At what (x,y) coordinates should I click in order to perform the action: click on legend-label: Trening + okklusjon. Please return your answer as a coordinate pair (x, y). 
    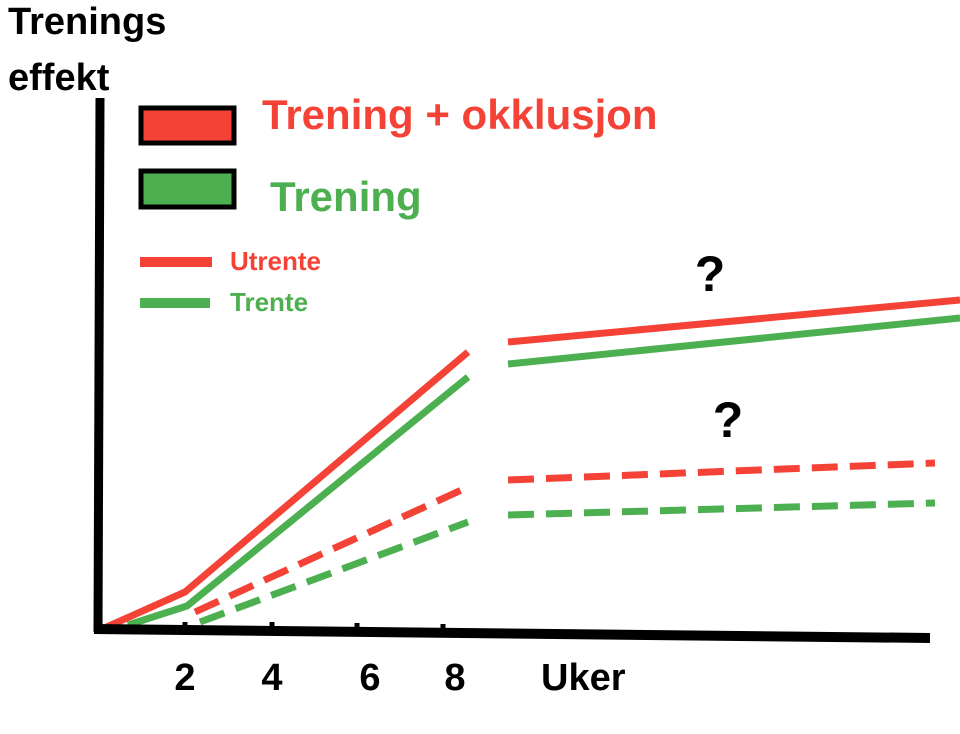
    Looking at the image, I should click on (460, 114).